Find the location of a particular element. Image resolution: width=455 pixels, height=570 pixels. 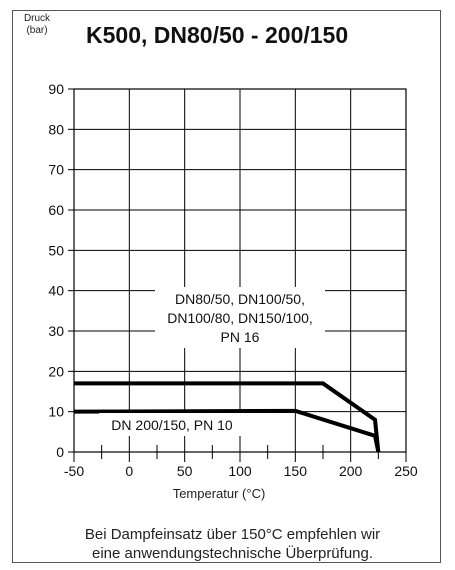

series-label-1-line-2: DN100/80, DN150/100, is located at coordinates (240, 318).